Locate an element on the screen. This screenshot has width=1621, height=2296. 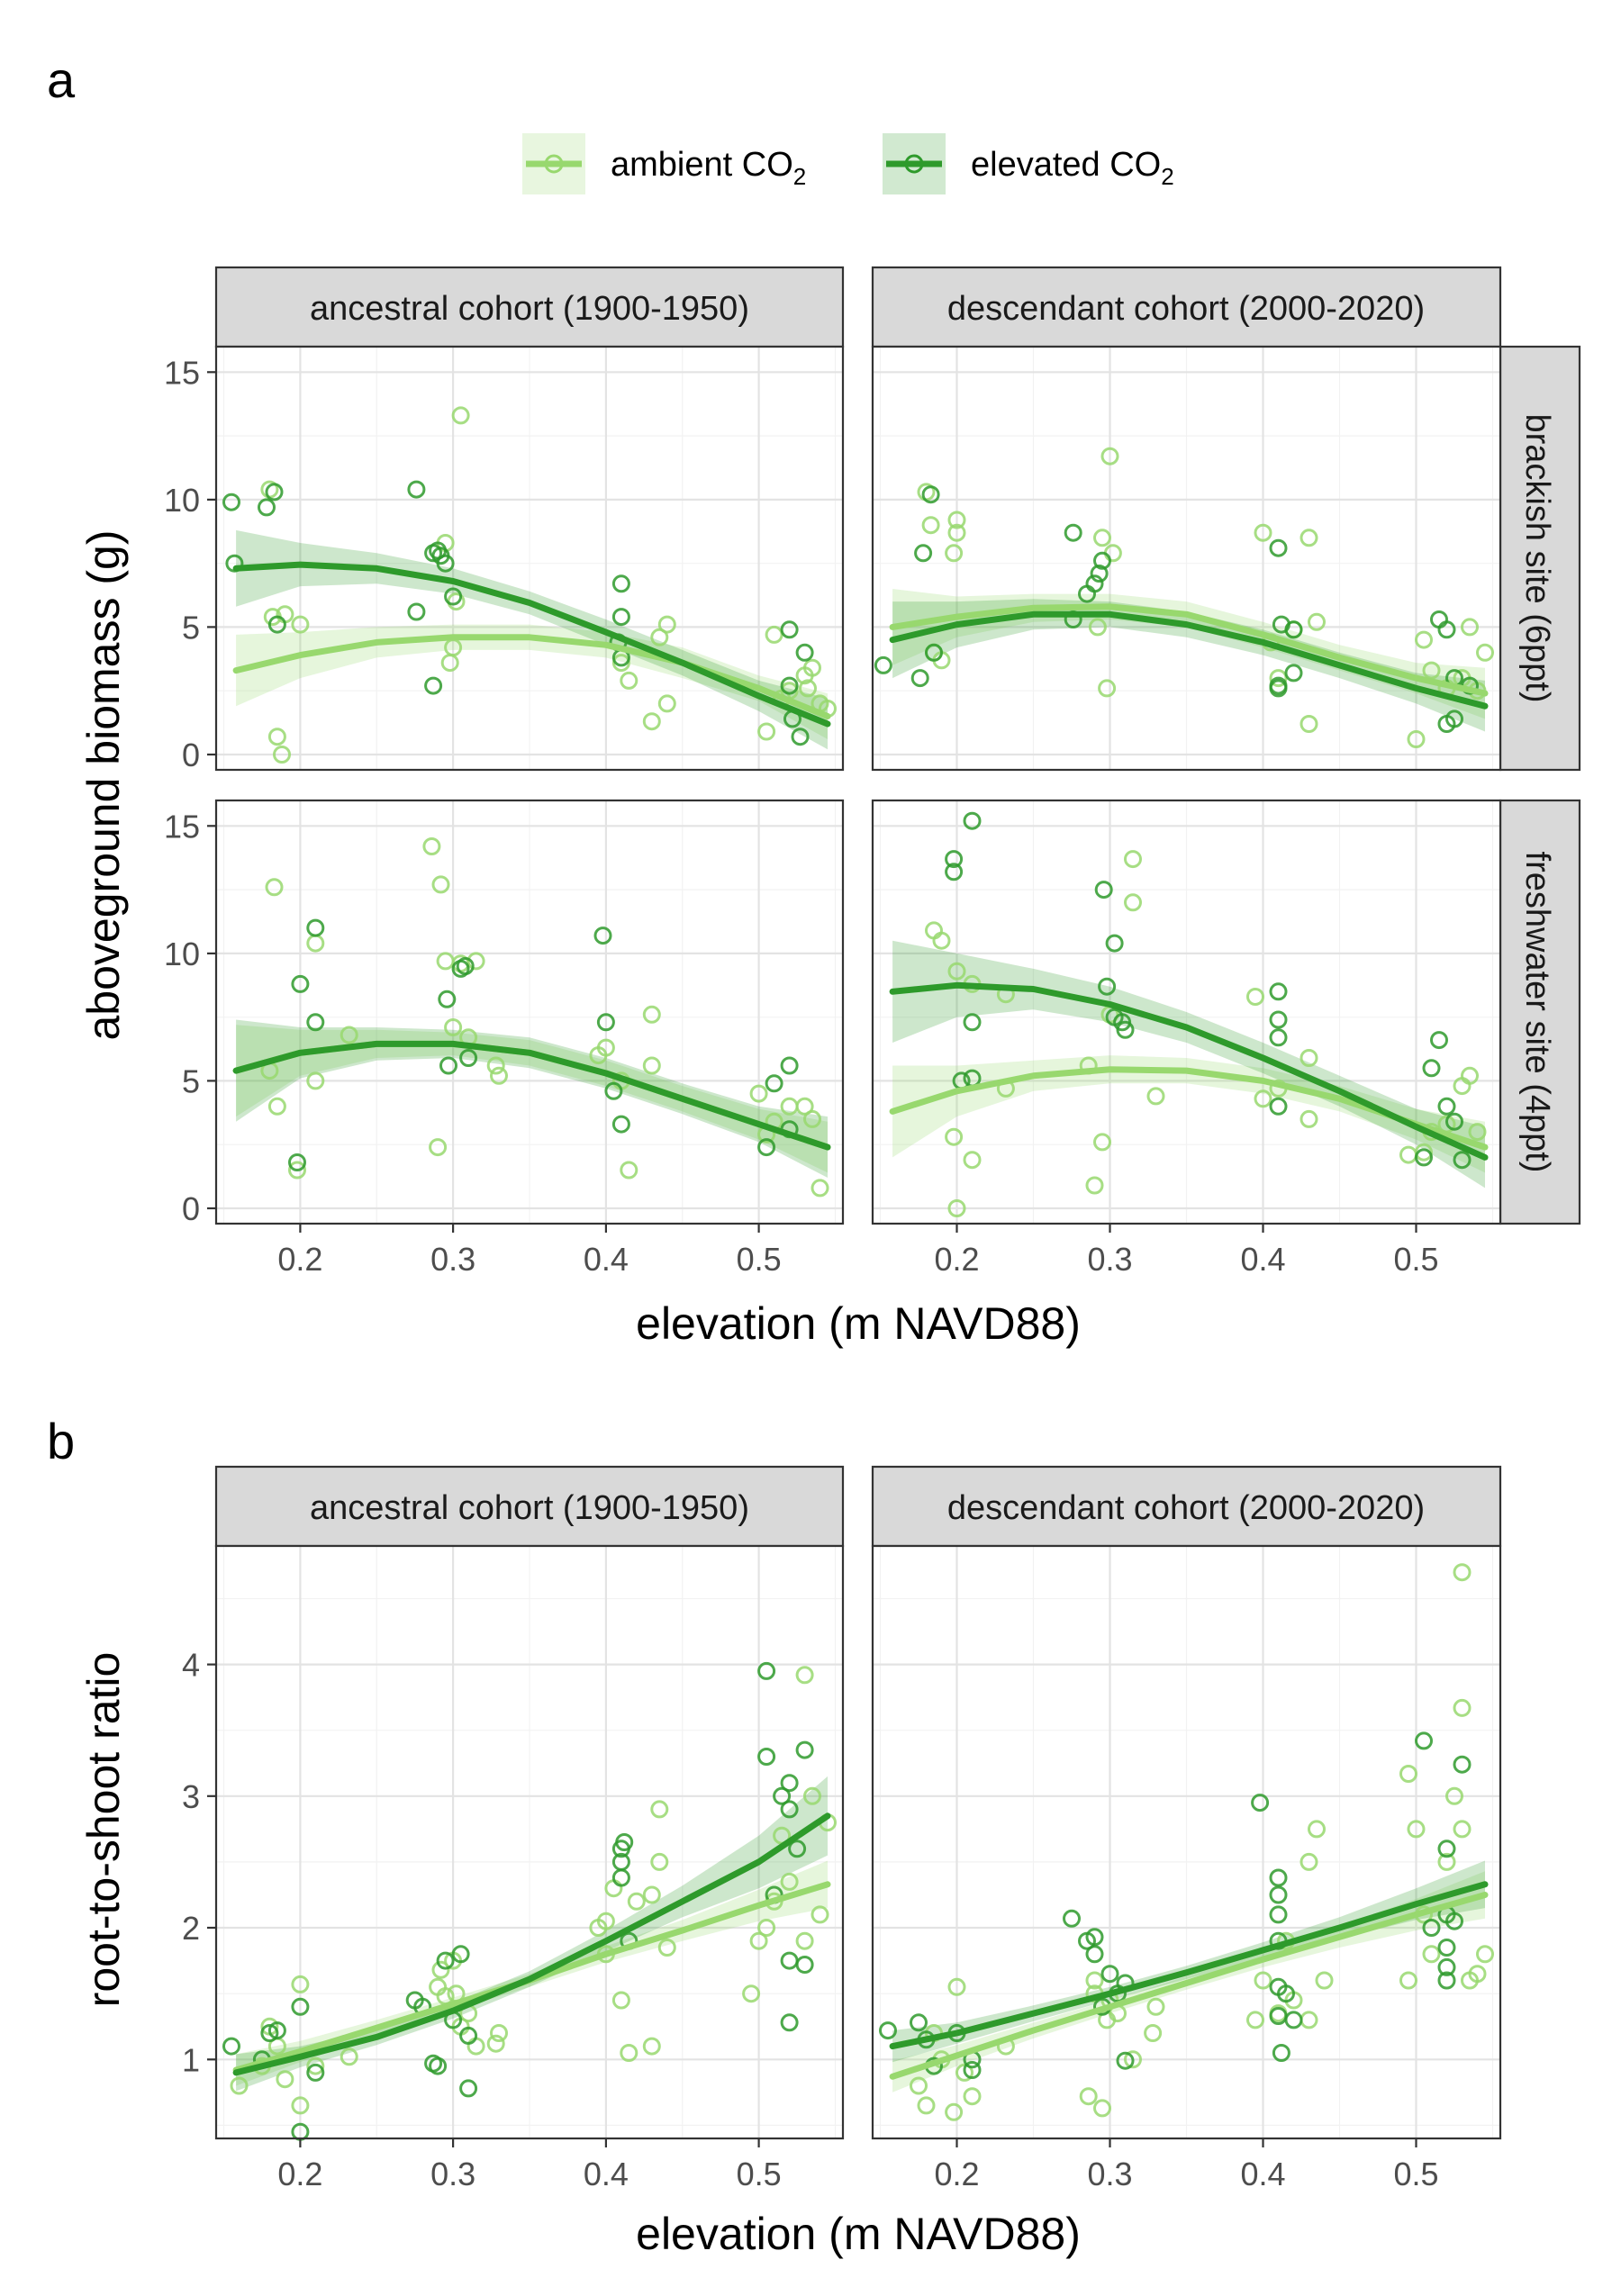
strip-a-descendant-label: descendant cohort (2000-2020) is located at coordinates (1186, 309).